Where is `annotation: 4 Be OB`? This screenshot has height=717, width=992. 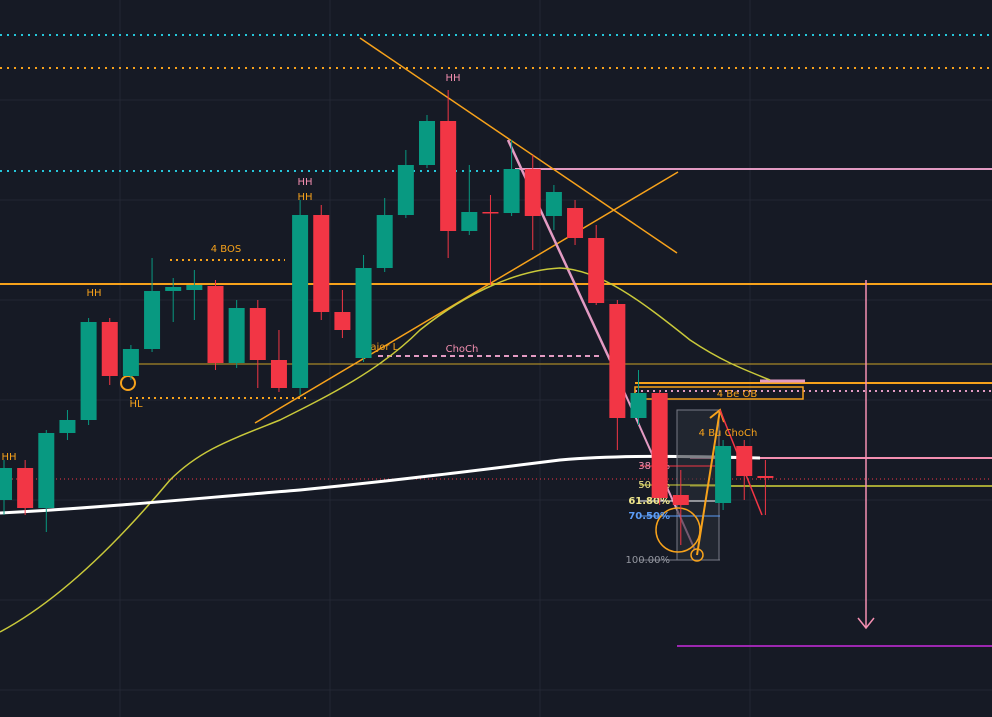
annotation: 4 Be OB is located at coordinates (737, 394).